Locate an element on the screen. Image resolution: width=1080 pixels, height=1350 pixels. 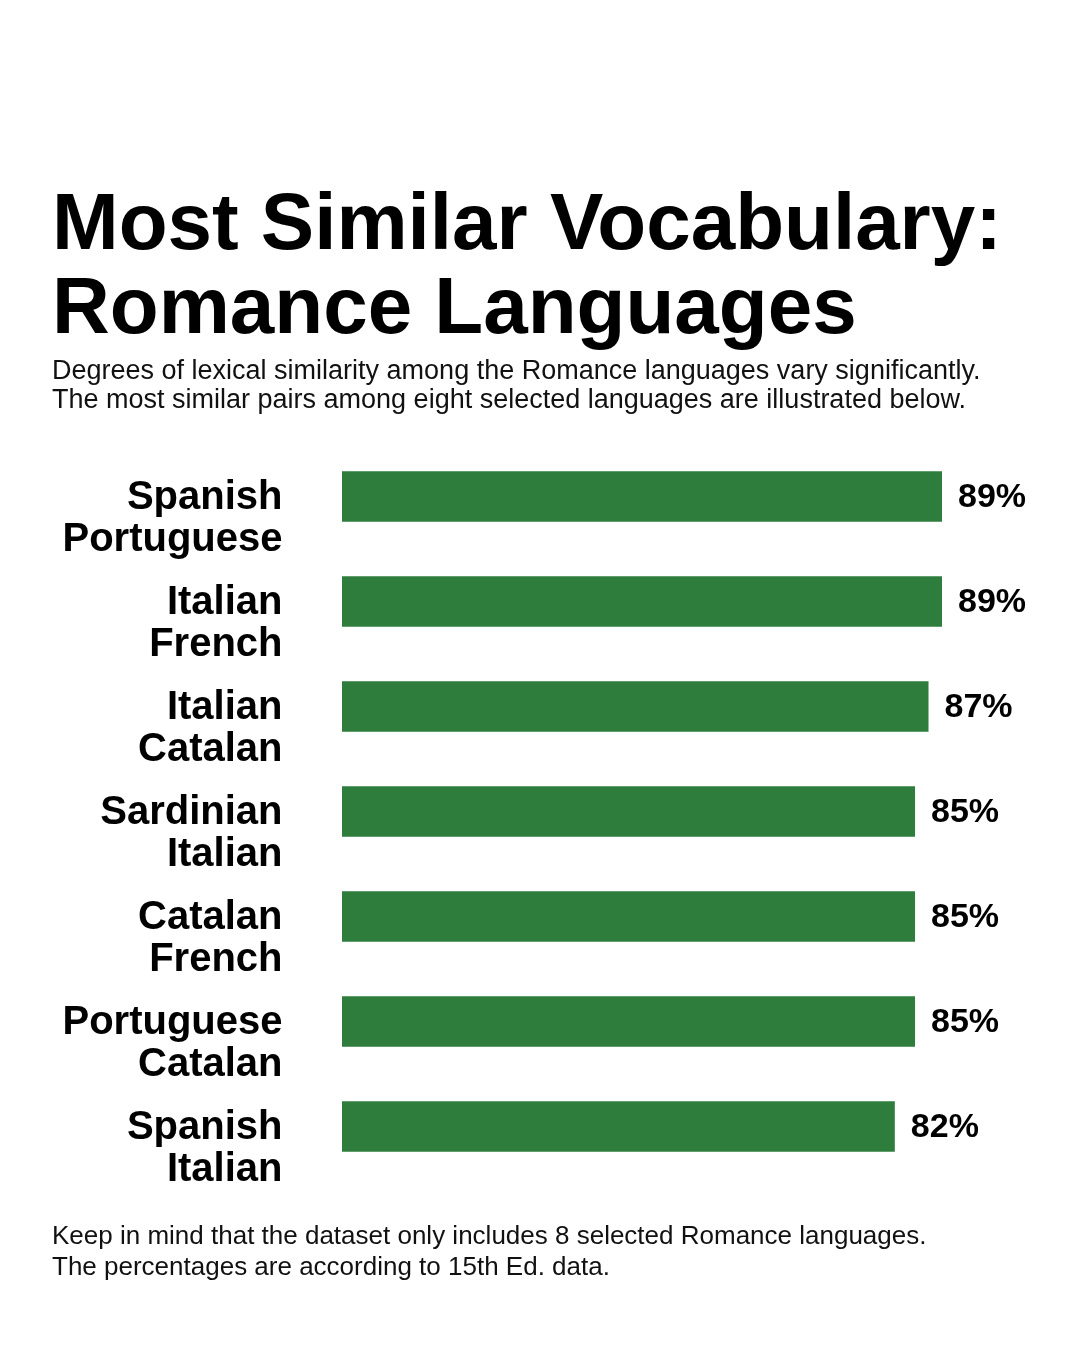
text: The percentages are according to 15th Ed. data. is located at coordinates (331, 1266).